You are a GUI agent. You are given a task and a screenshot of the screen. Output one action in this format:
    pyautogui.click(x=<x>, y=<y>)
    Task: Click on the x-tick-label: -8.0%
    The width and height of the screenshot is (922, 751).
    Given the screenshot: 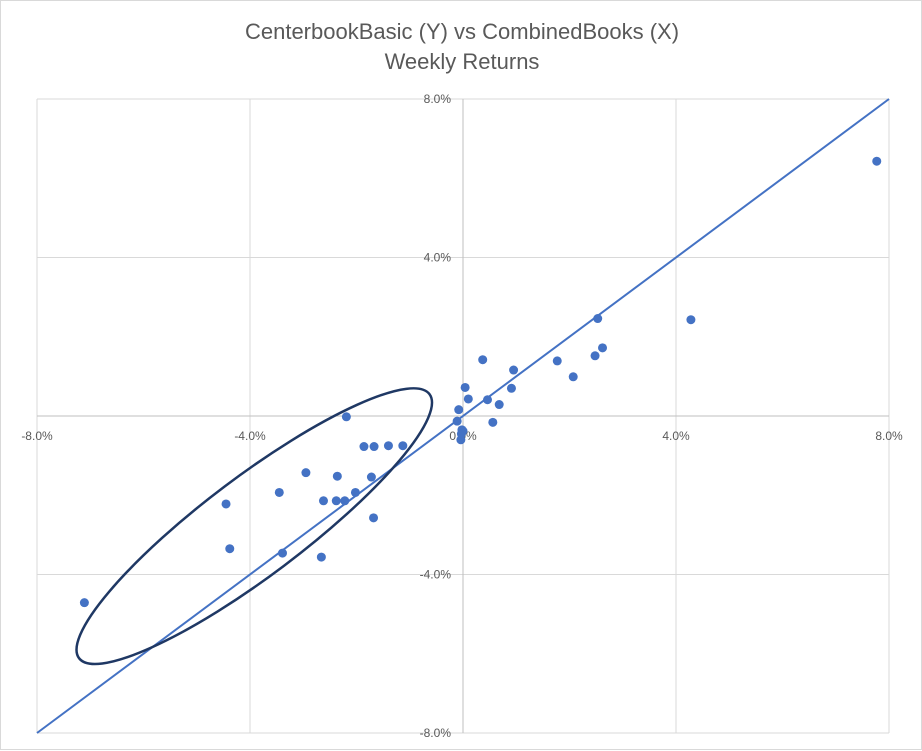 What is the action you would take?
    pyautogui.click(x=37, y=436)
    